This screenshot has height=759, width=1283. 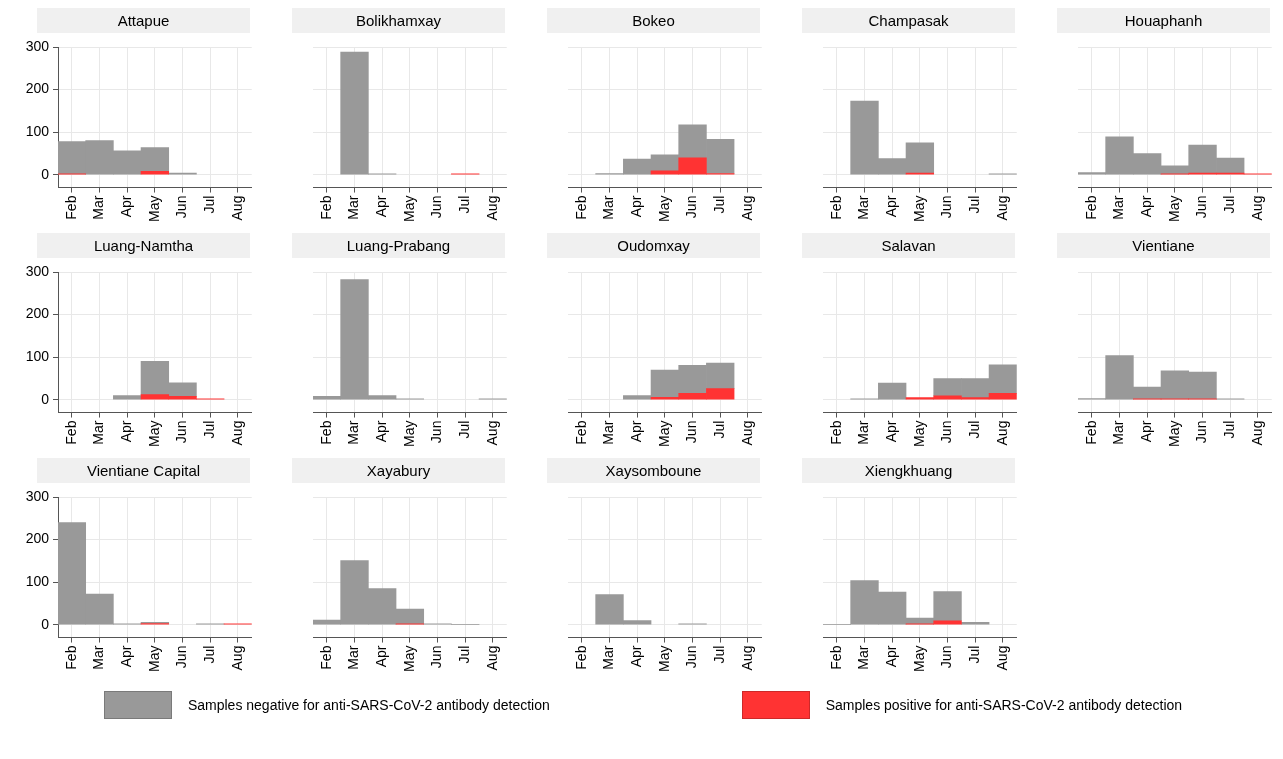 I want to click on chart-title: Vientiane Capital, so click(x=143, y=470).